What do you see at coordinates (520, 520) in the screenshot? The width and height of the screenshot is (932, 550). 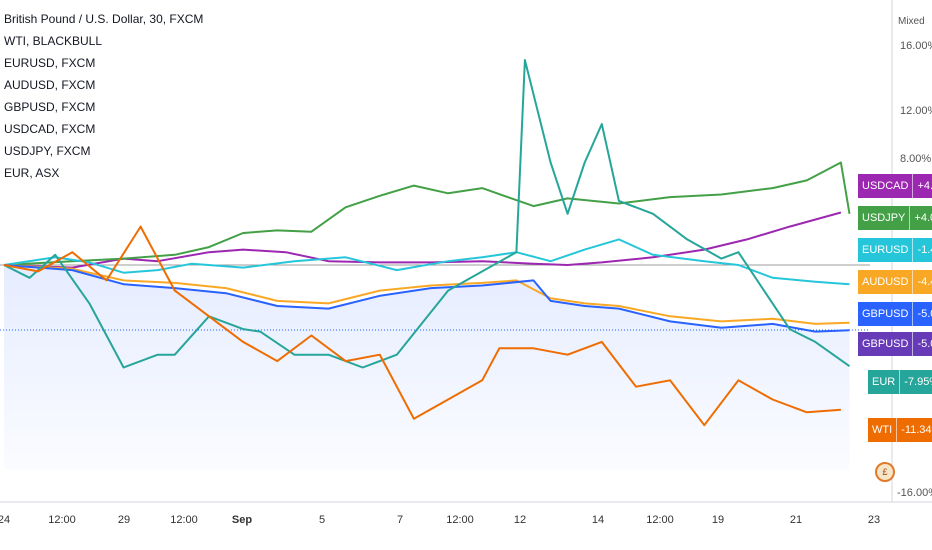 I see `x-tick-label: 12` at bounding box center [520, 520].